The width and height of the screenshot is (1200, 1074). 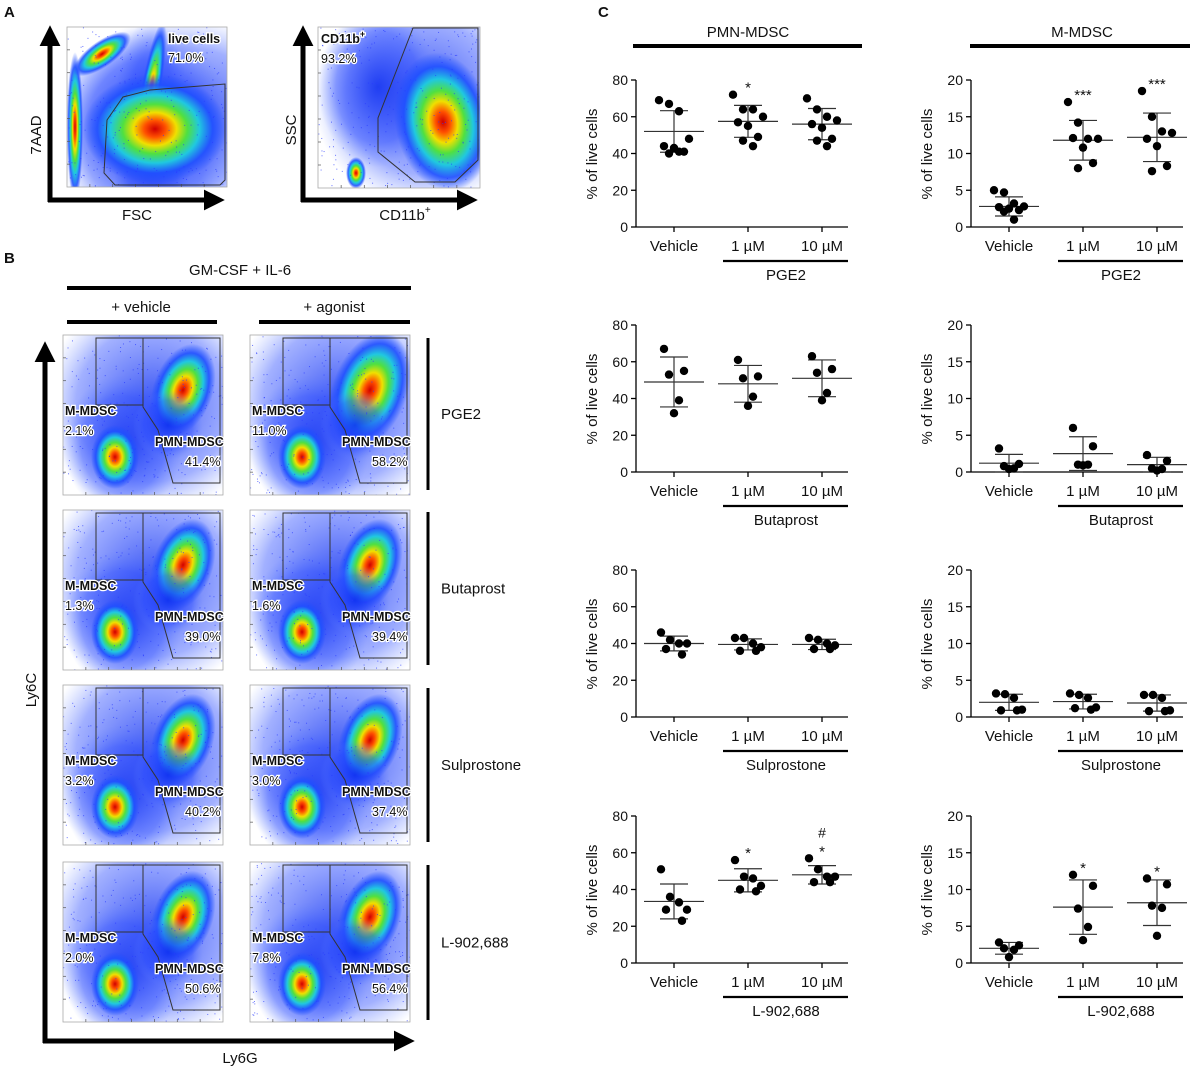 What do you see at coordinates (266, 606) in the screenshot?
I see `m-mdsc-percentage: 1.6%` at bounding box center [266, 606].